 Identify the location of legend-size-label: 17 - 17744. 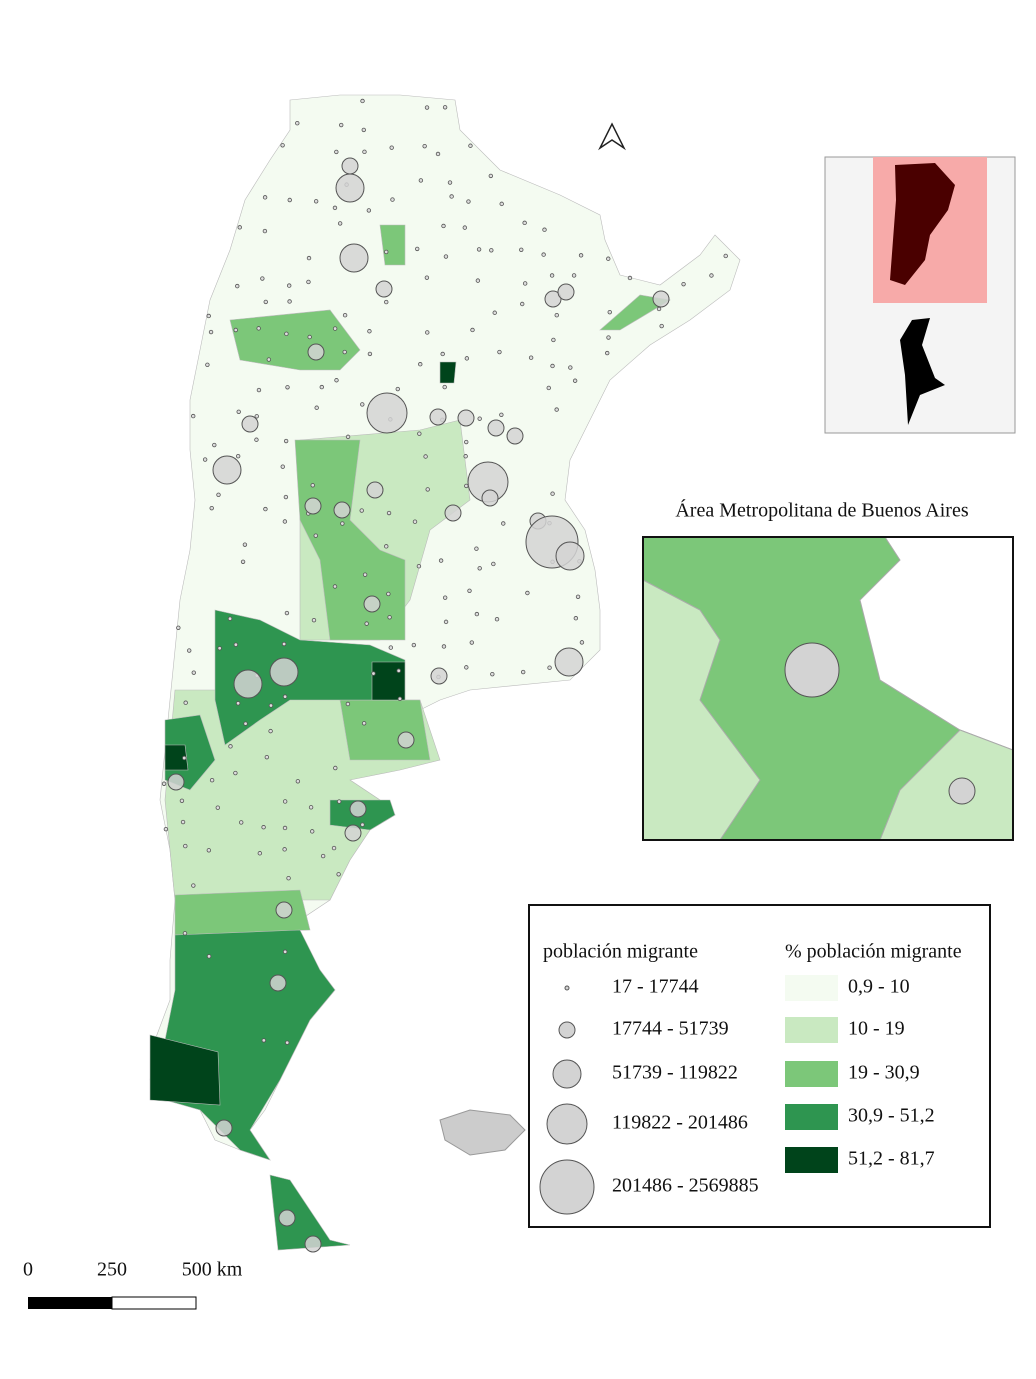
(655, 987).